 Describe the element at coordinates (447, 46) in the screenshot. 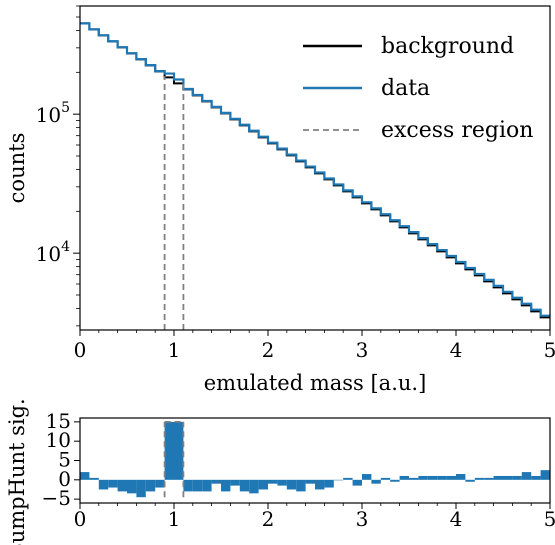

I see `legend-label-0: background` at that location.